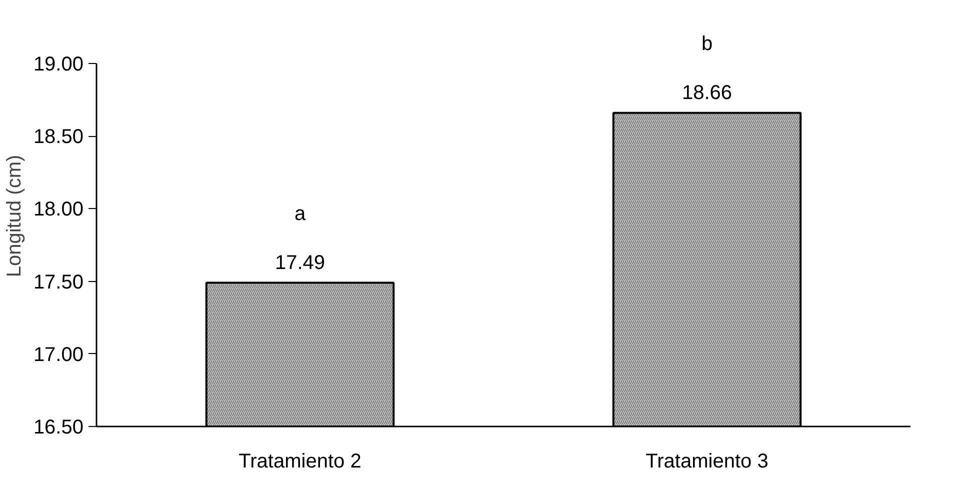  What do you see at coordinates (58, 427) in the screenshot?
I see `y-tick-label: 16.50` at bounding box center [58, 427].